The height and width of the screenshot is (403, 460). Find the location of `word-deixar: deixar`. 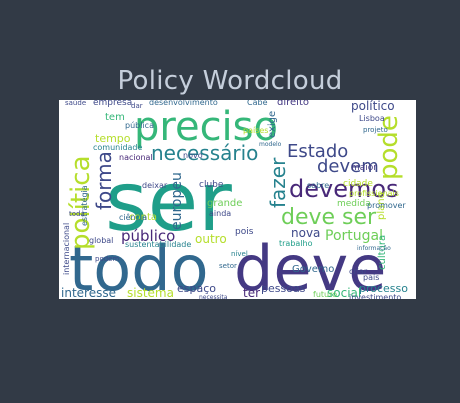

word-deixar: deixar is located at coordinates (155, 185).